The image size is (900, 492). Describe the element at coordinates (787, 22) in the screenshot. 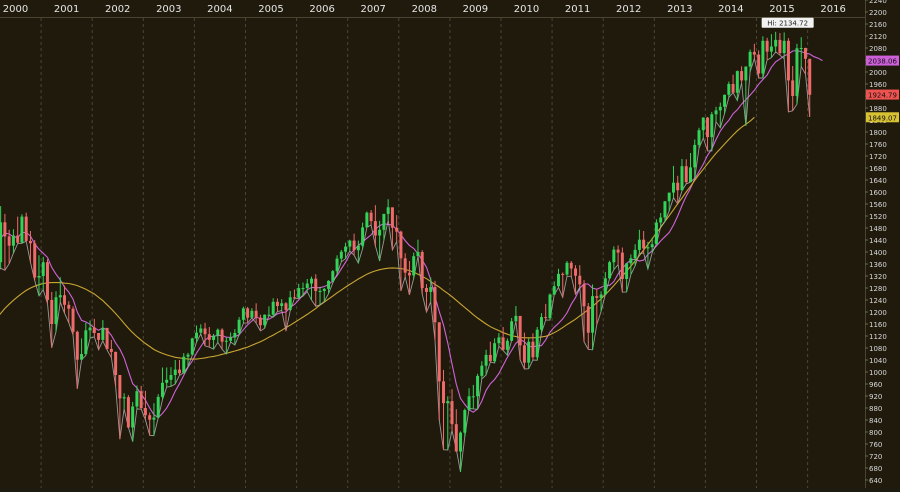

I see `hi-label-box` at that location.